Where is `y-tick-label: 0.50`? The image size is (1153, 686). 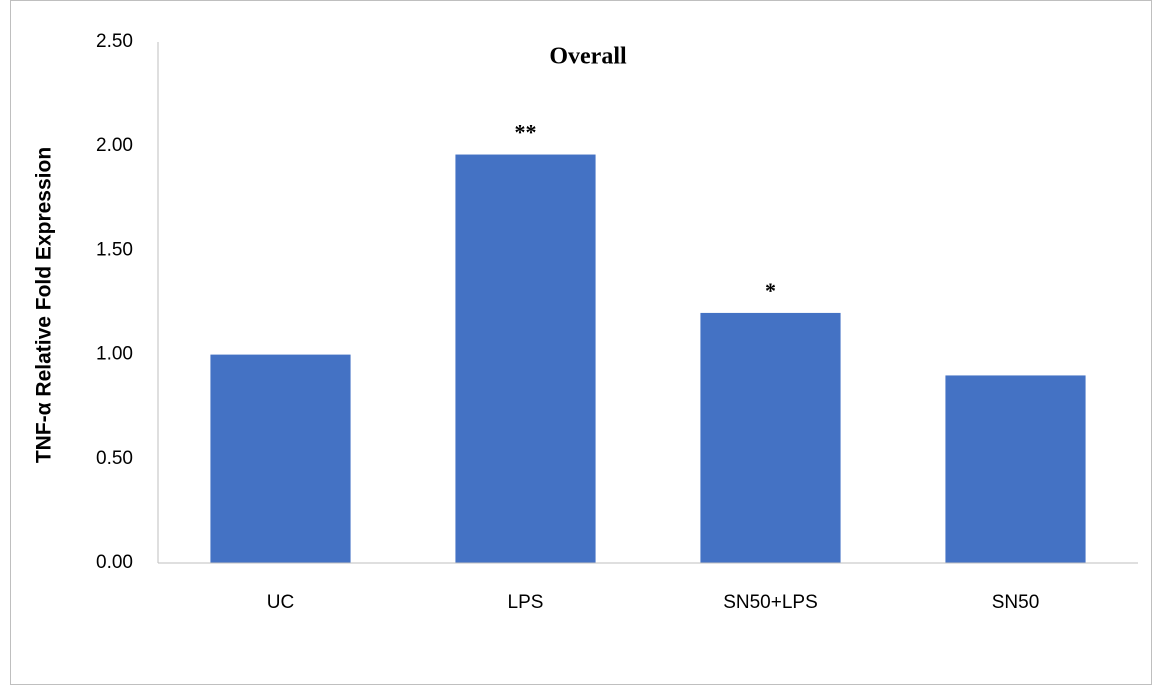 y-tick-label: 0.50 is located at coordinates (114, 458).